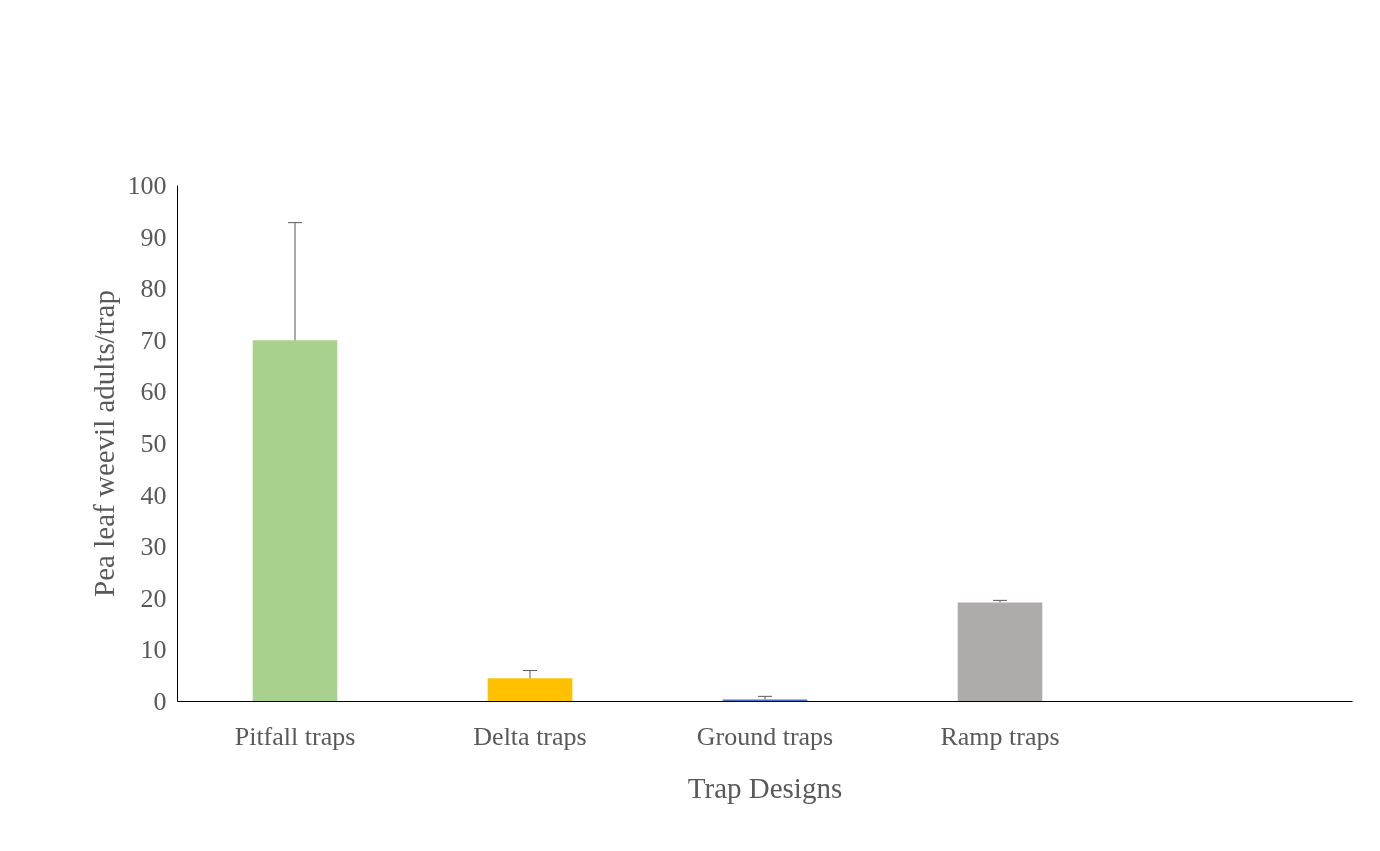  What do you see at coordinates (153, 392) in the screenshot?
I see `y-tick-label: 60` at bounding box center [153, 392].